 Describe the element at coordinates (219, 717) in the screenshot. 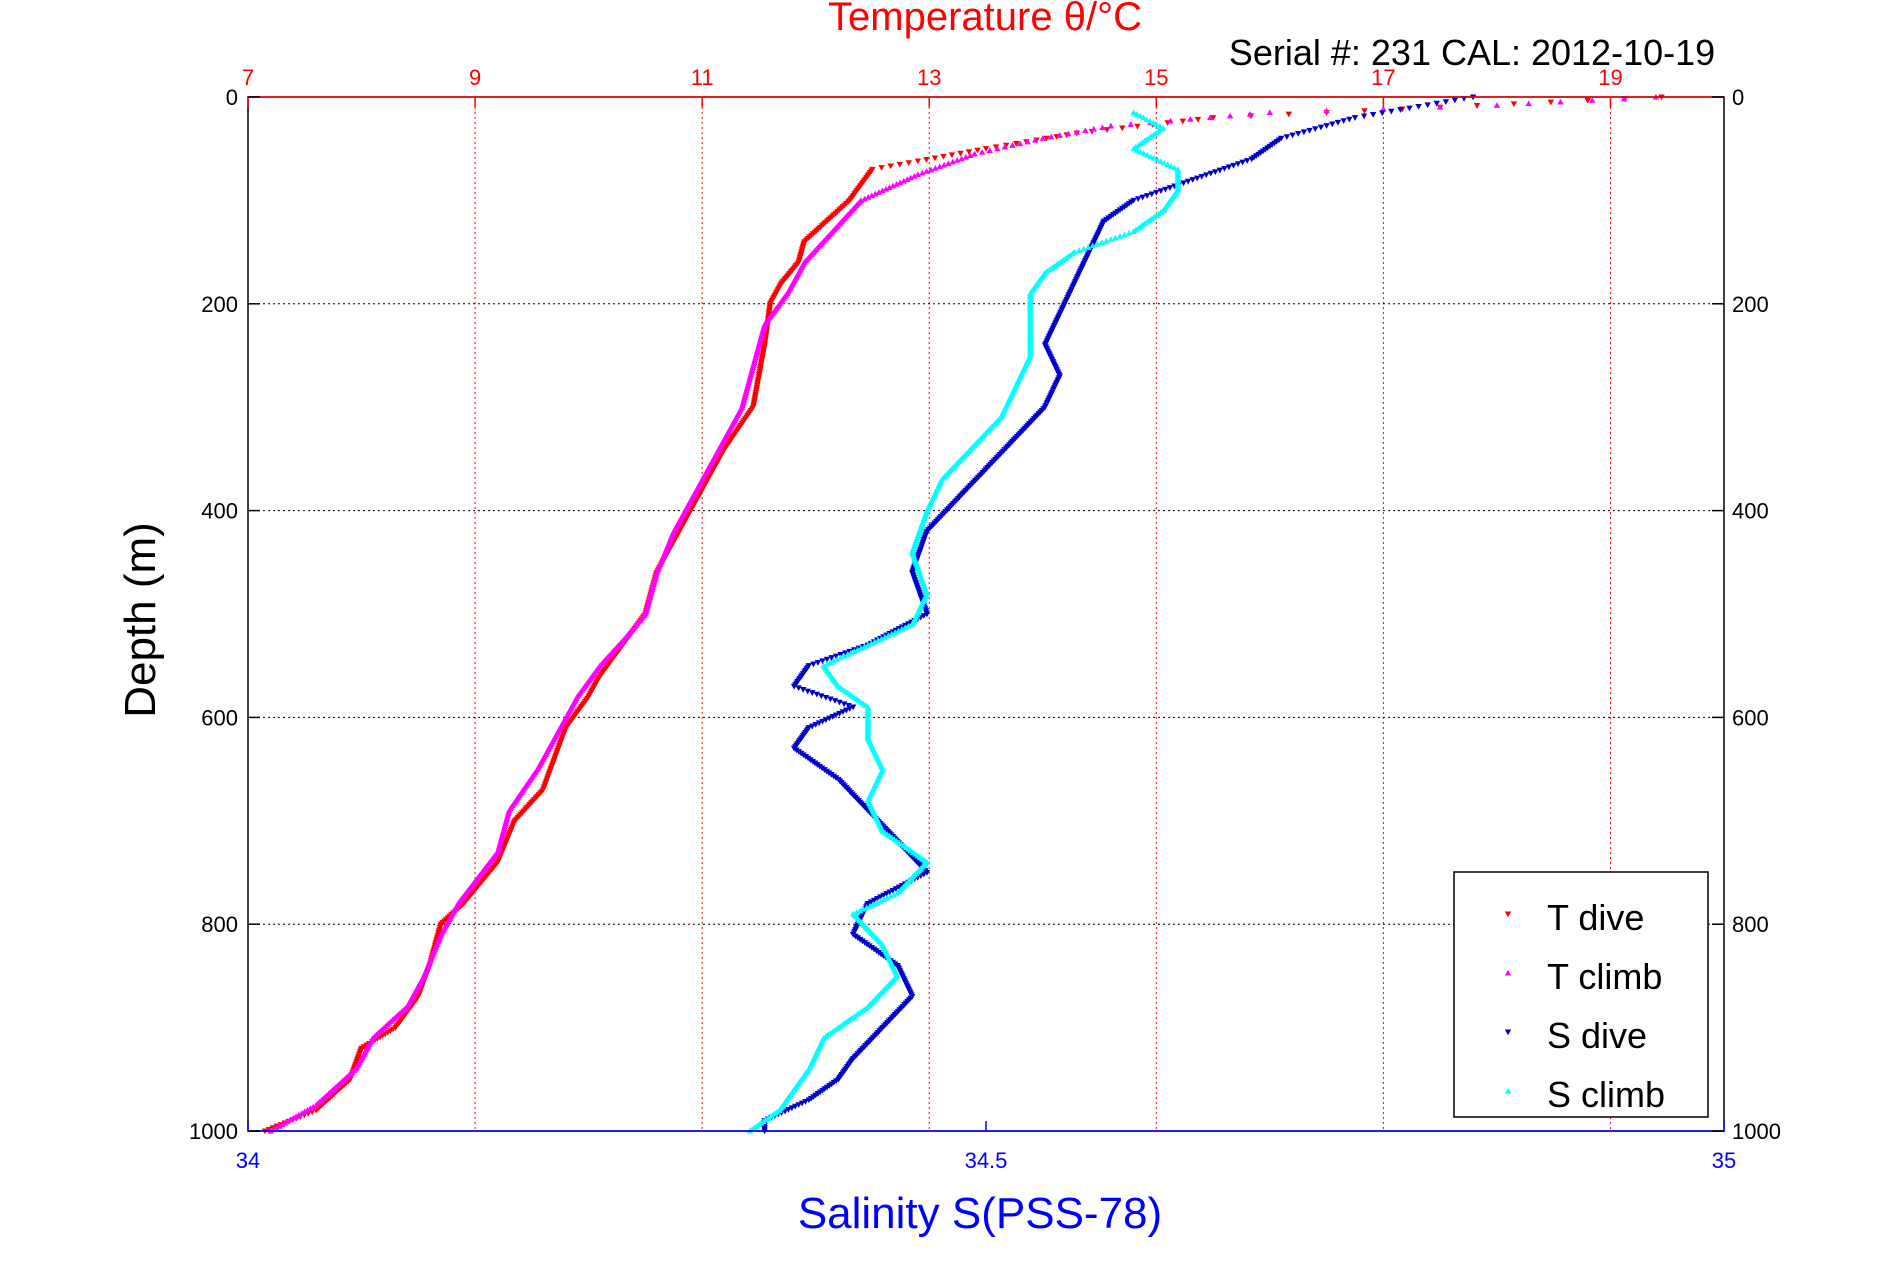

I see `depth-tick-label-left: 600` at that location.